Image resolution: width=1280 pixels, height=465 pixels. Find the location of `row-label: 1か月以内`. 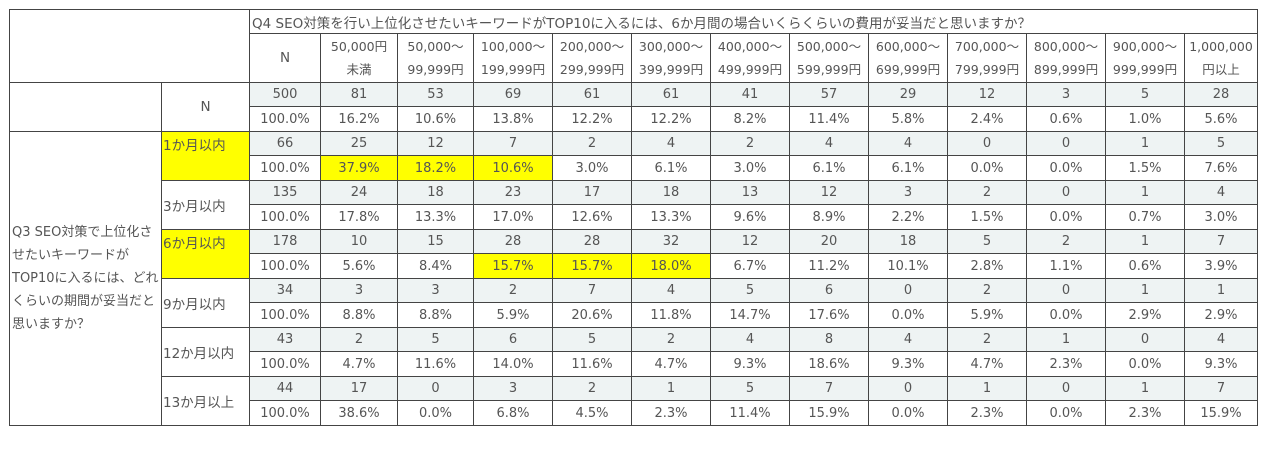

row-label: 1か月以内 is located at coordinates (205, 156).